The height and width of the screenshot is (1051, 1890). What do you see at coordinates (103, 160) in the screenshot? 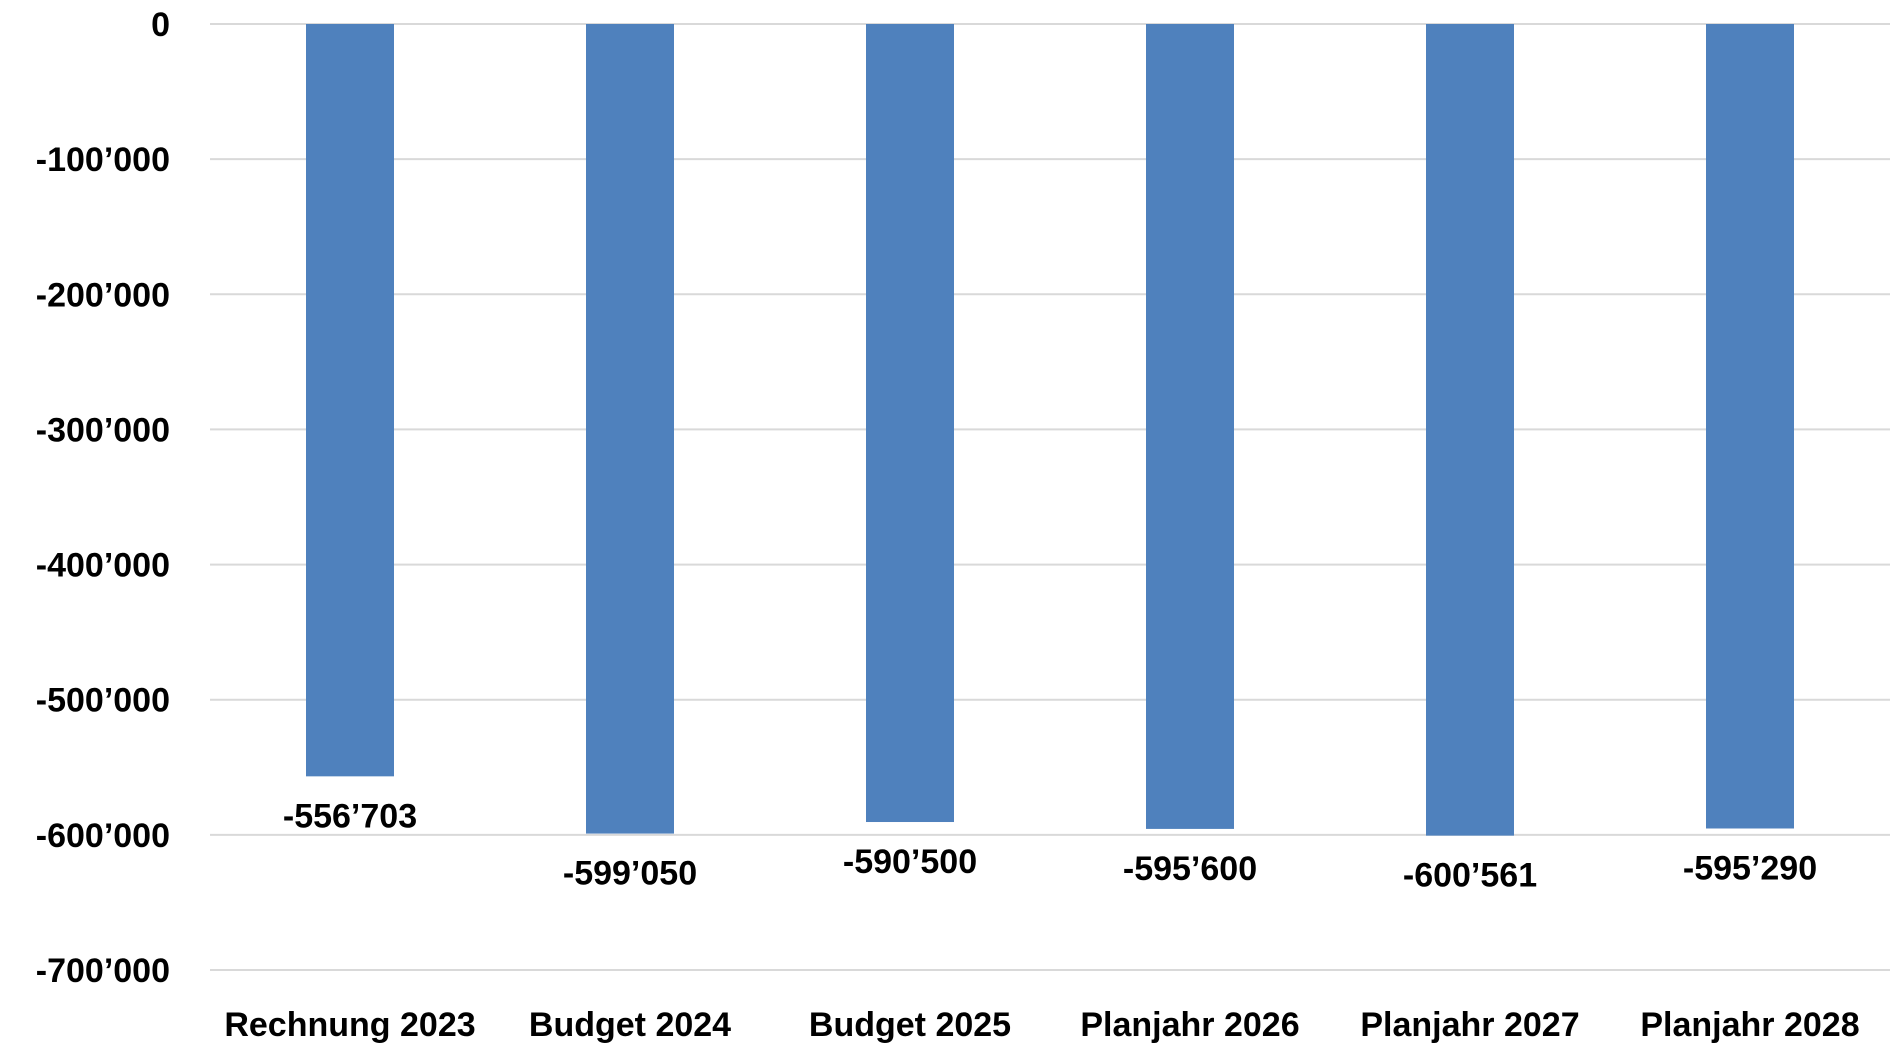
I see `y-tick-label: -100’000` at bounding box center [103, 160].